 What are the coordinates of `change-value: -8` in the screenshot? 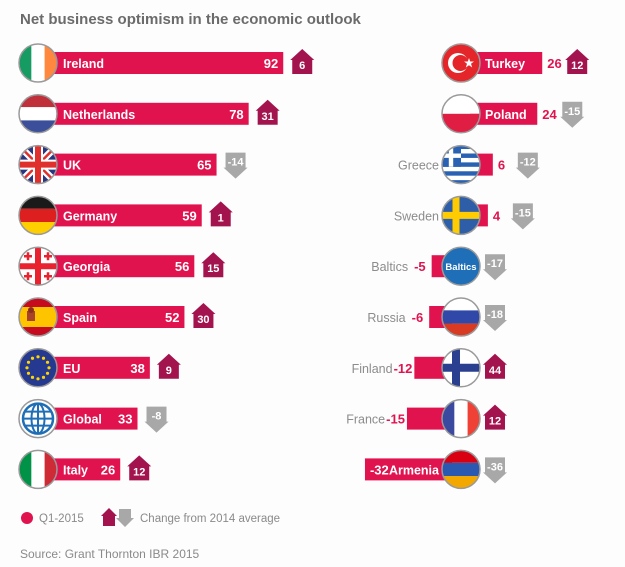 It's located at (157, 417).